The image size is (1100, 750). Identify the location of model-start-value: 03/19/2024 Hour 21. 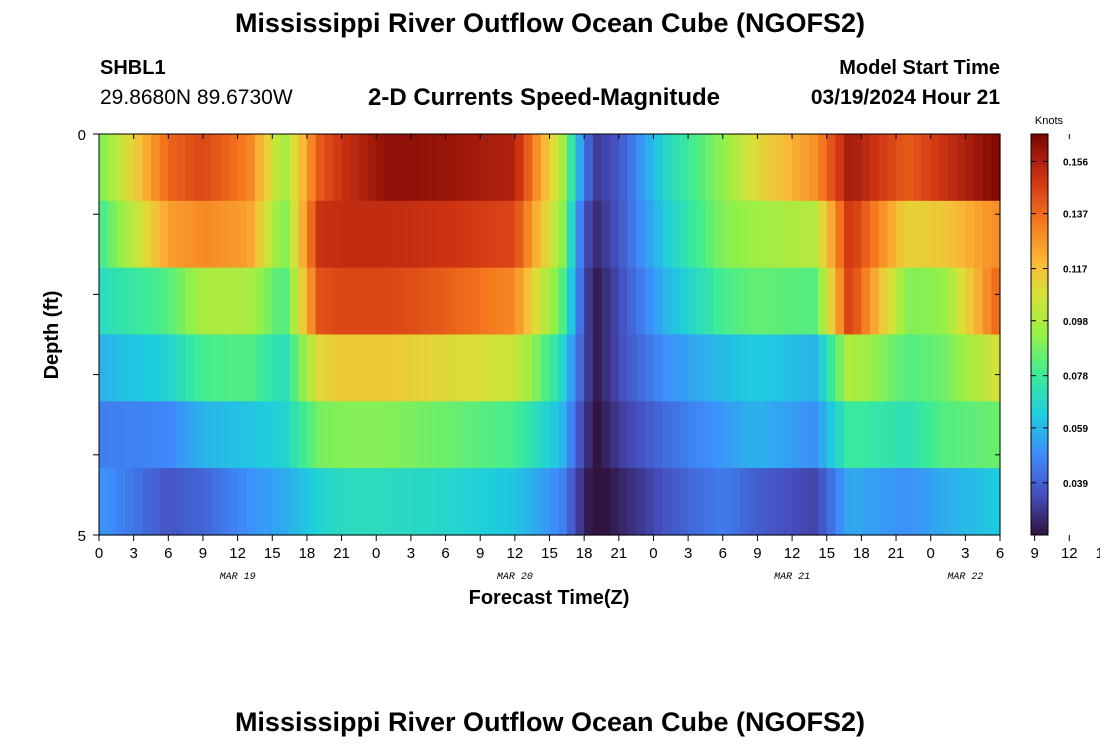
(905, 97).